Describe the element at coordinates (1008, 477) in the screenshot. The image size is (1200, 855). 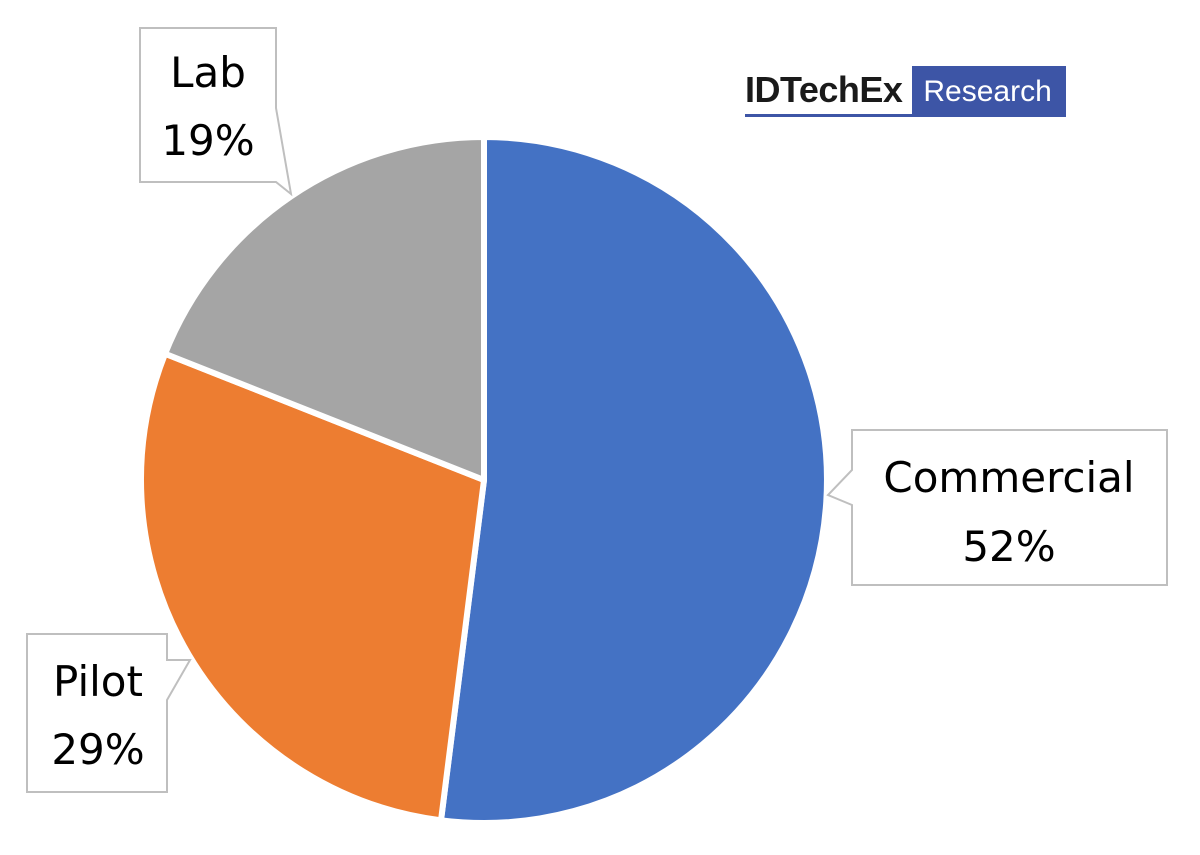
I see `callout-commercial-label: Commercial` at that location.